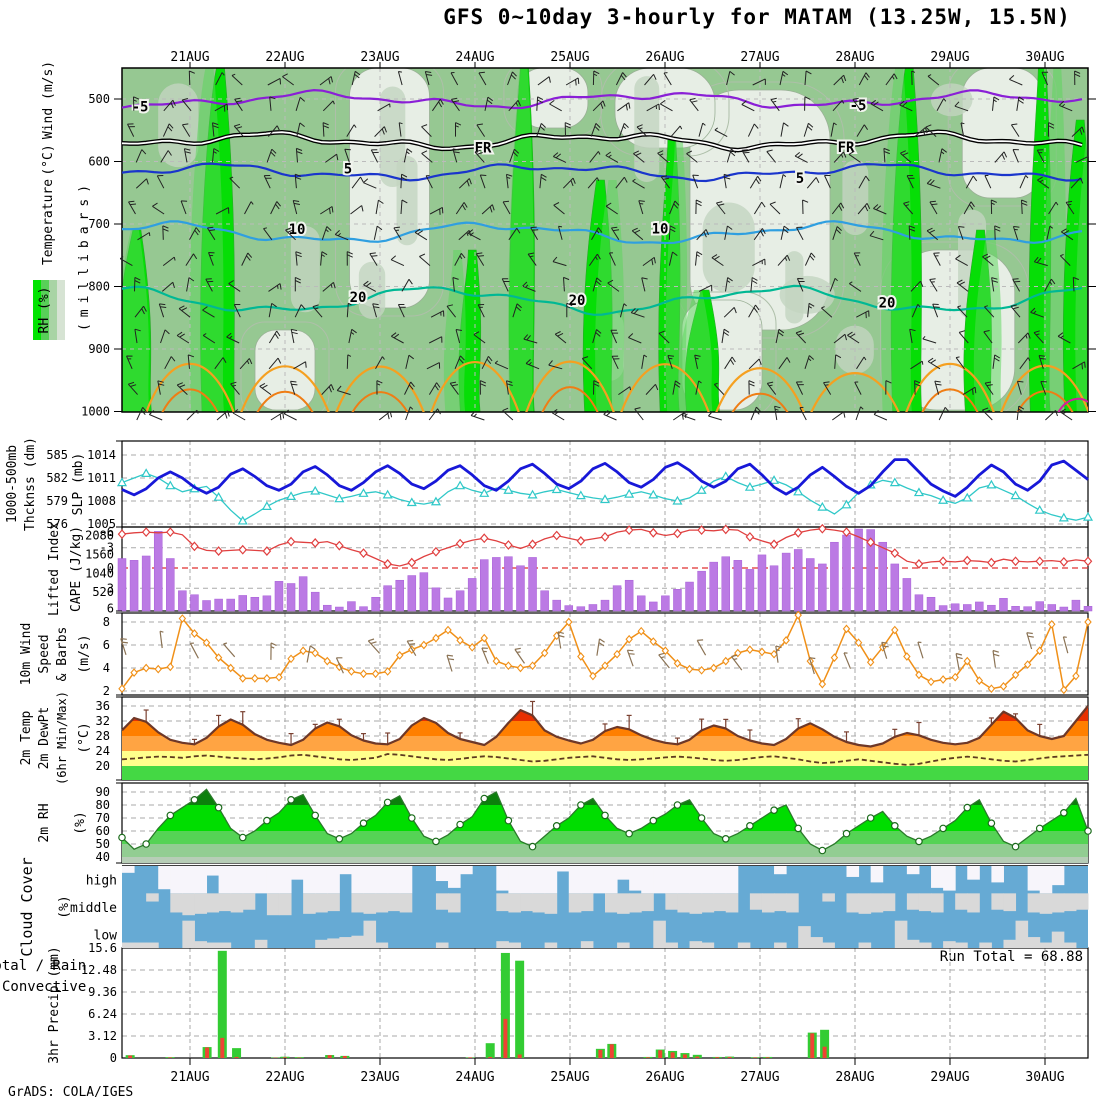 Image resolution: width=1100 pixels, height=1100 pixels. What do you see at coordinates (1002, 133) in the screenshot?
I see `rh-dry-patch` at bounding box center [1002, 133].